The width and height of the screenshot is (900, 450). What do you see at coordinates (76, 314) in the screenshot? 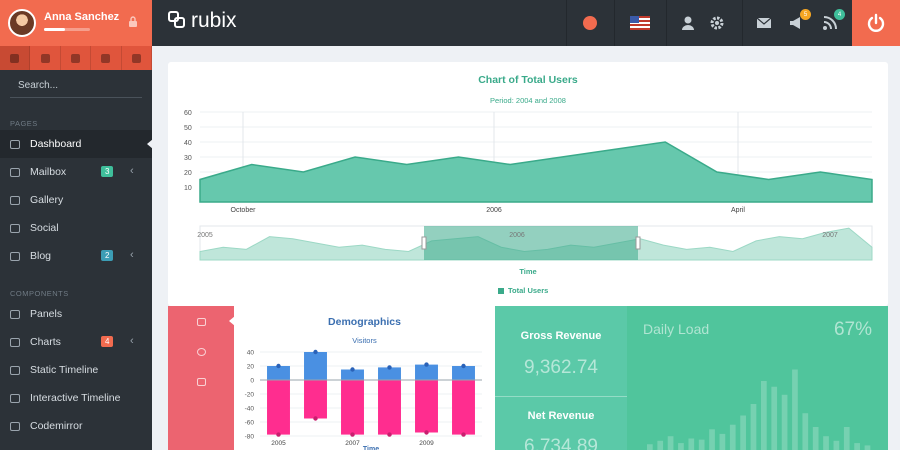
I see `sidebar-item-panels: Panels` at bounding box center [76, 314].